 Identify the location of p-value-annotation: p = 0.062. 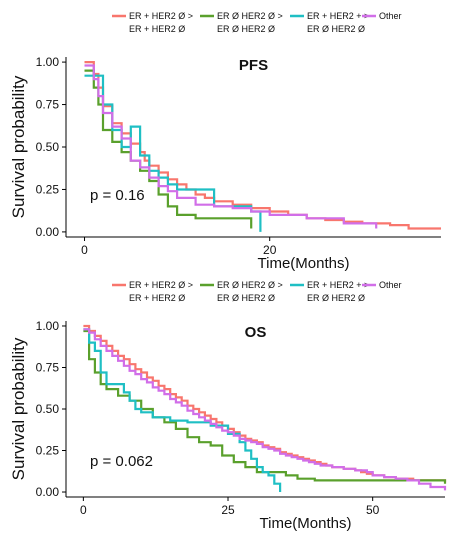
(121, 461).